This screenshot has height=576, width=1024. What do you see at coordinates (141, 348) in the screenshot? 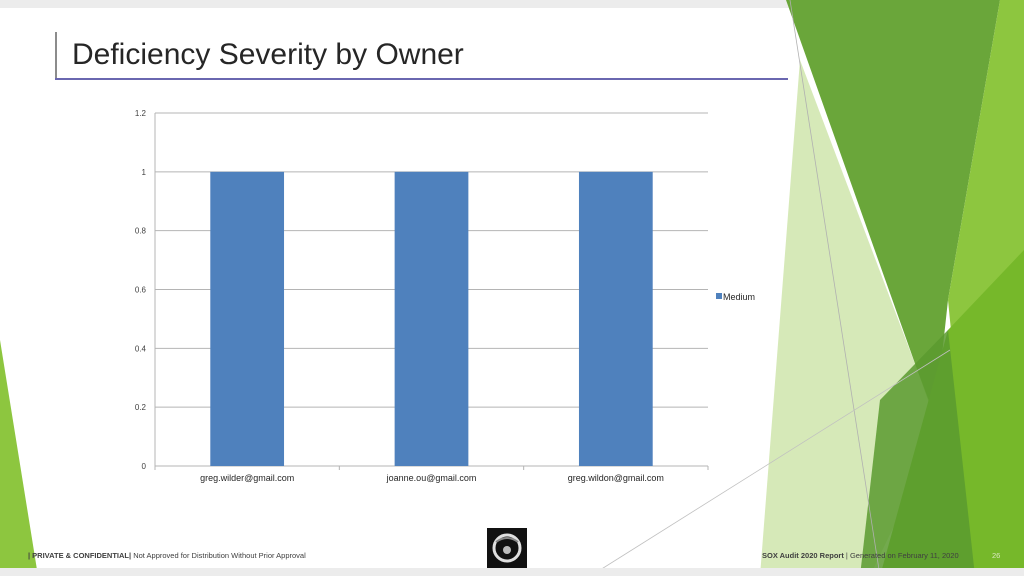
I see `y-tick-label: 0.4` at bounding box center [141, 348].